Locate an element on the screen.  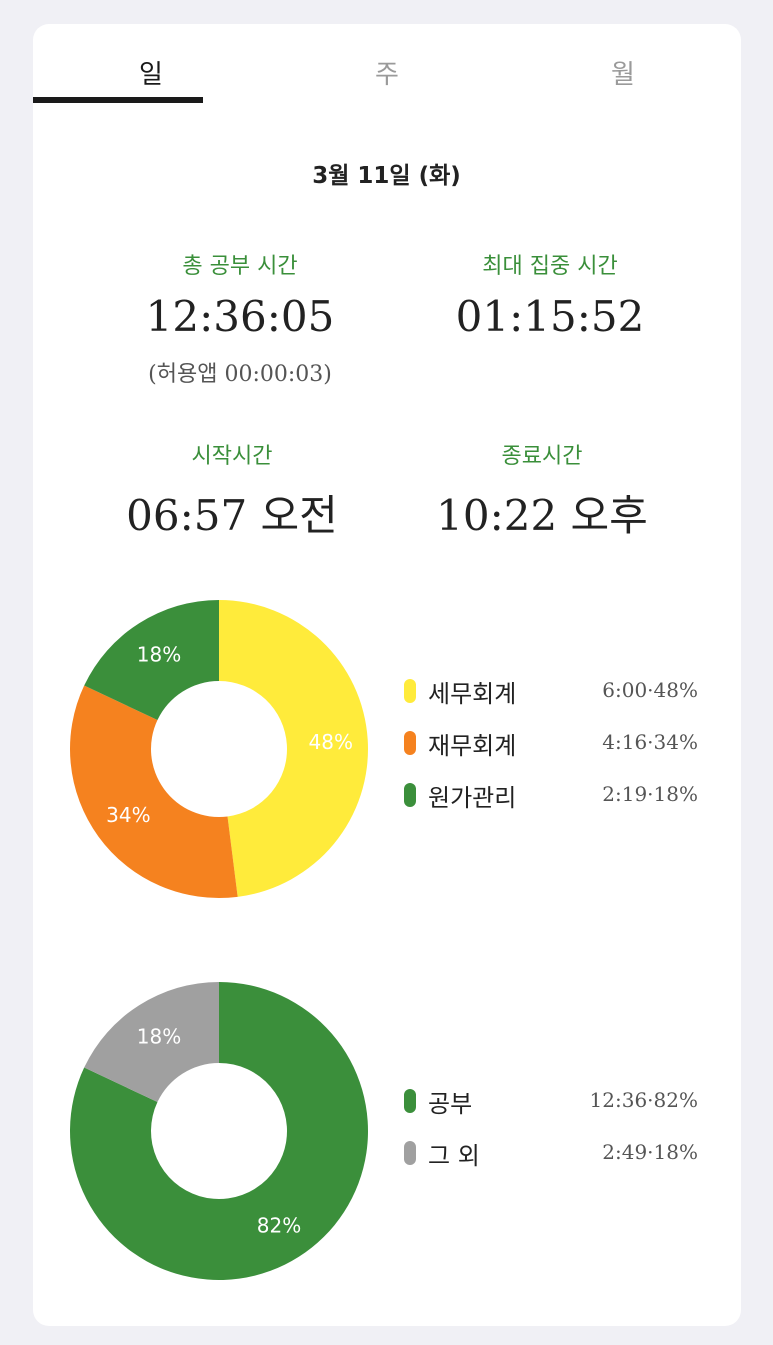
legend-name: 재무회계 is located at coordinates (472, 746).